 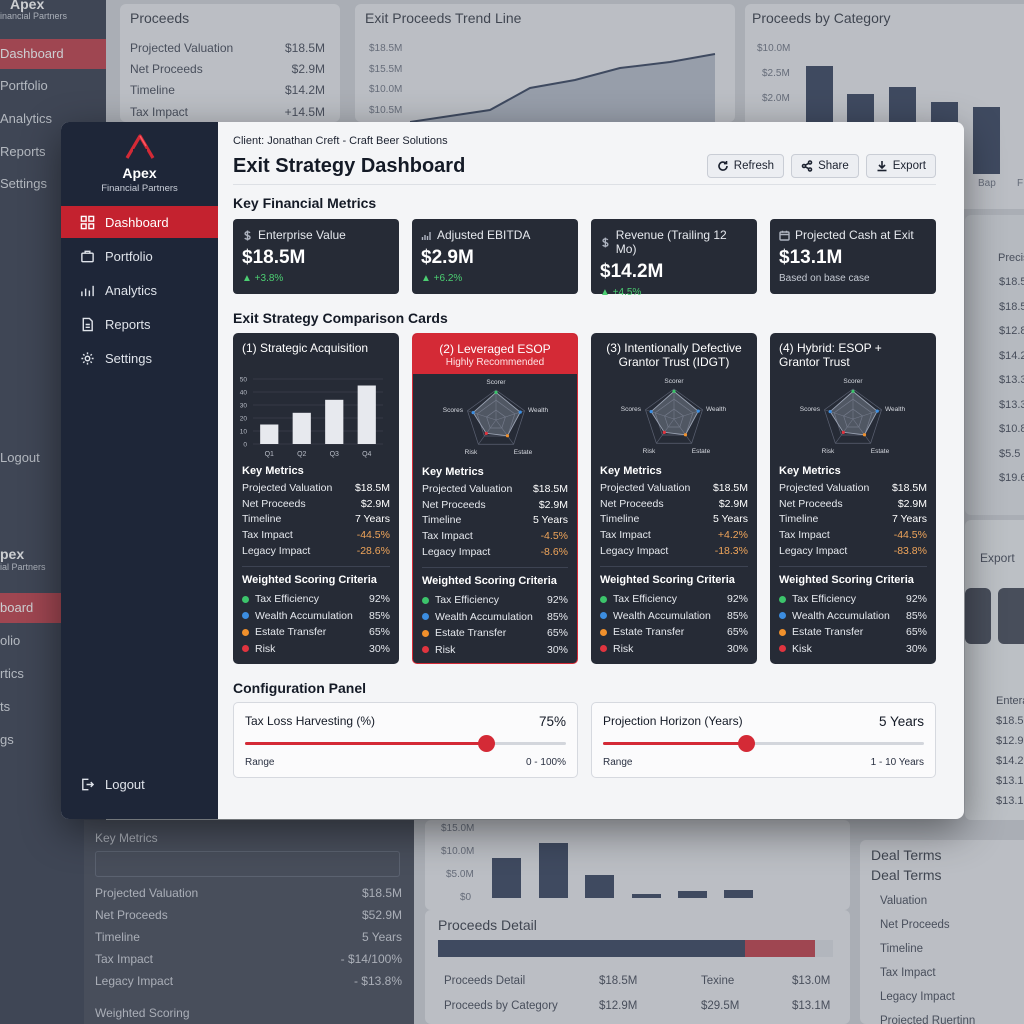 What do you see at coordinates (139, 358) in the screenshot?
I see `sidebar-item-settings: Settings` at bounding box center [139, 358].